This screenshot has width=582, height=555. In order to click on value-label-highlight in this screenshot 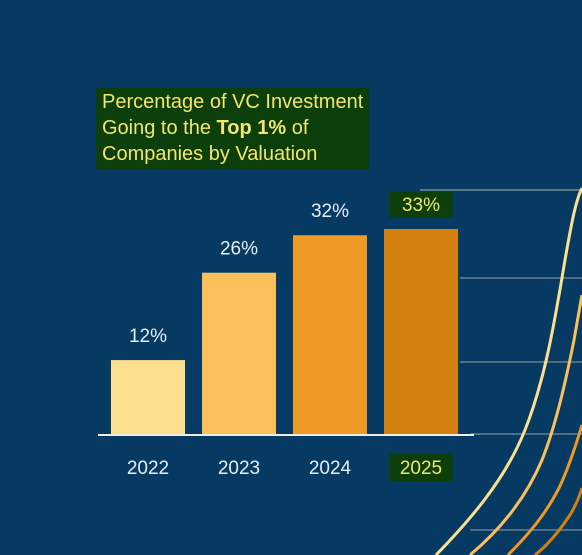, I will do `click(421, 205)`.